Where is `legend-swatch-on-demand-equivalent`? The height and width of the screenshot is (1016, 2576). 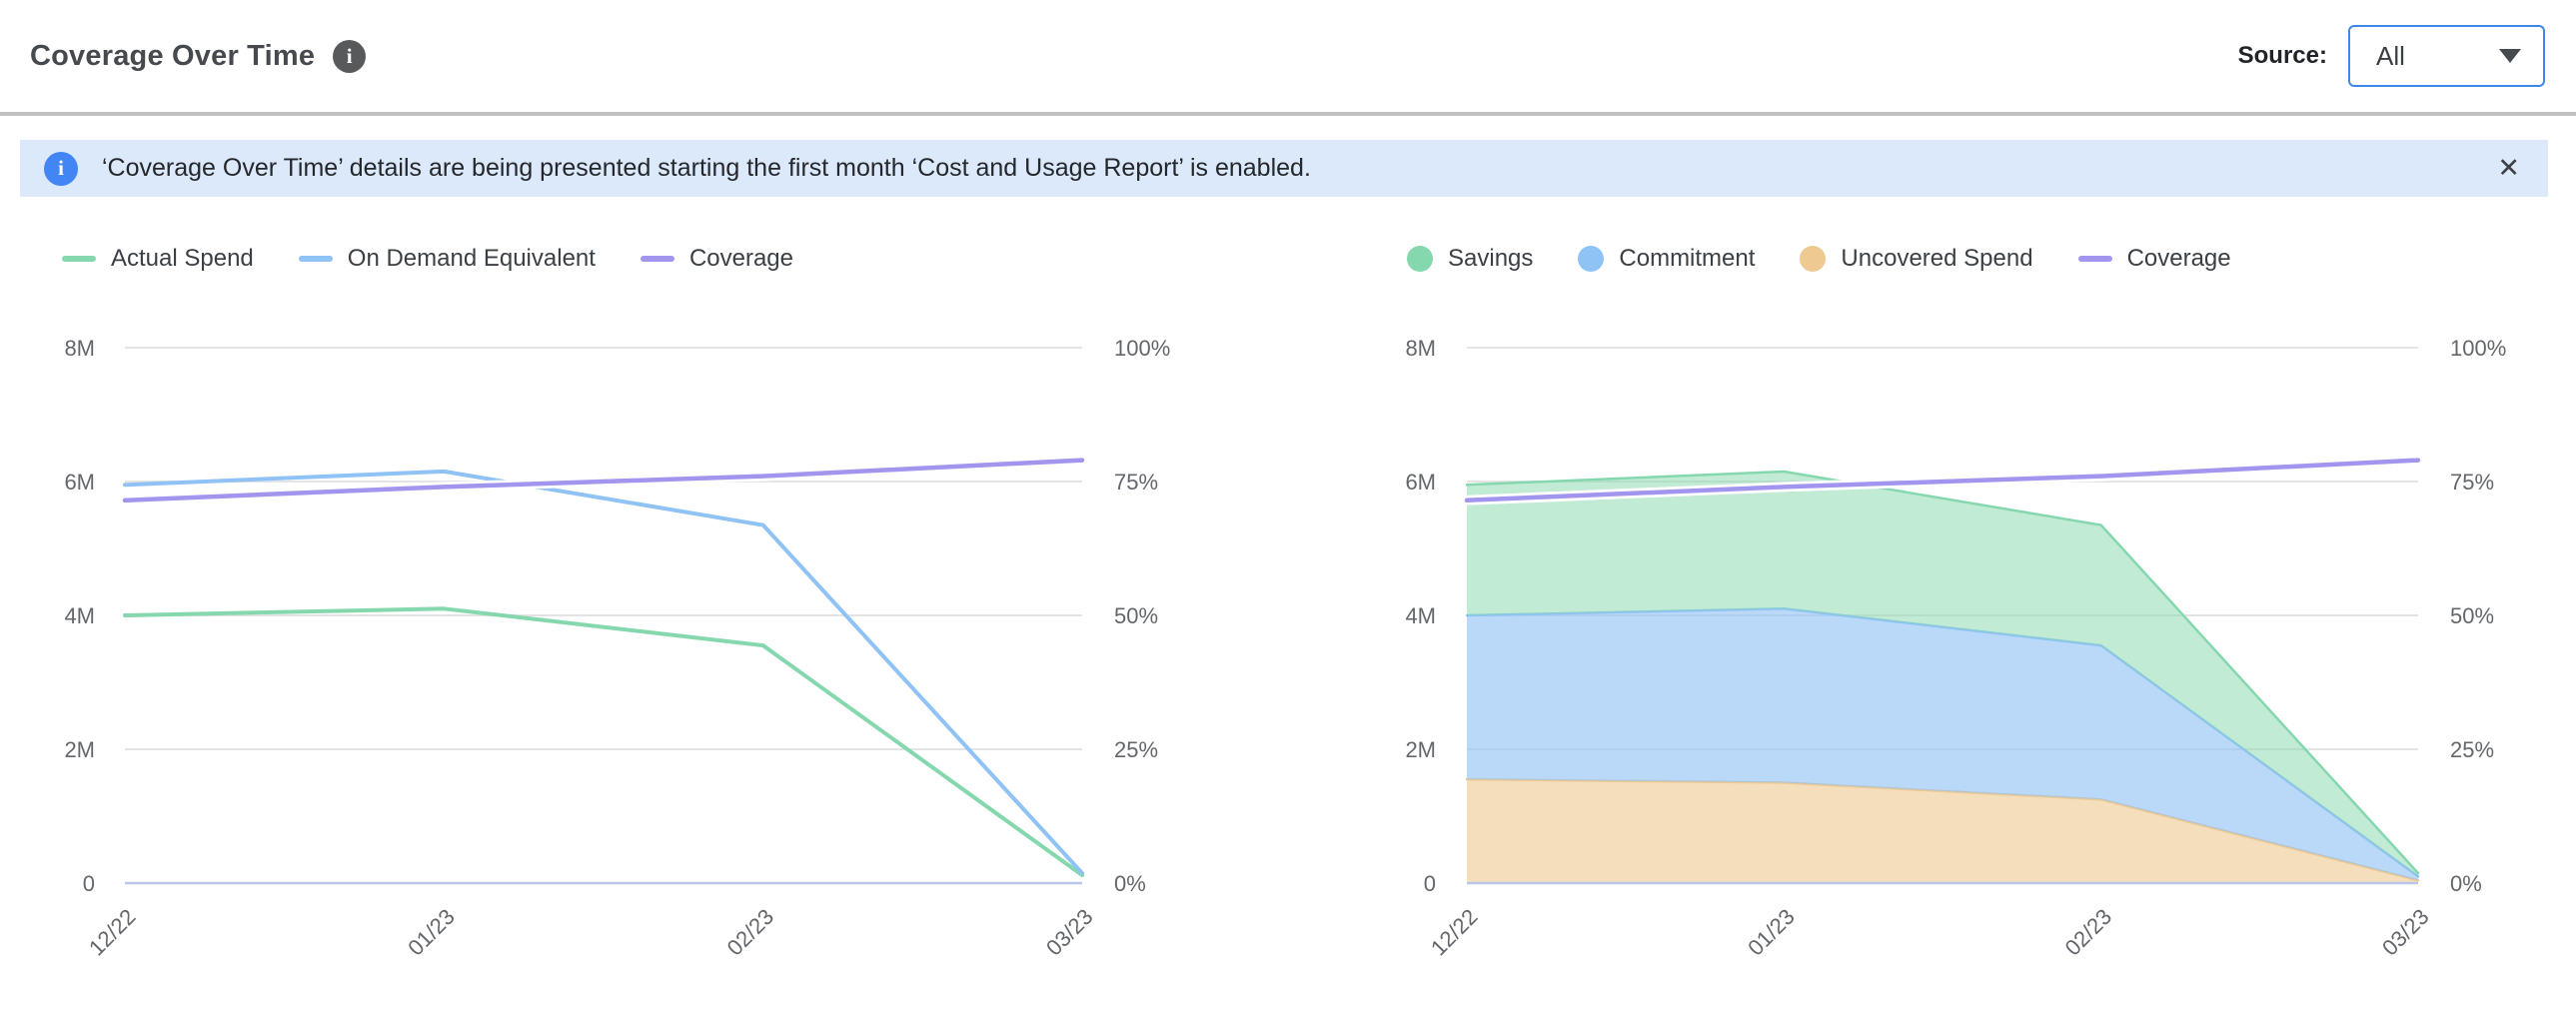
legend-swatch-on-demand-equivalent is located at coordinates (315, 259).